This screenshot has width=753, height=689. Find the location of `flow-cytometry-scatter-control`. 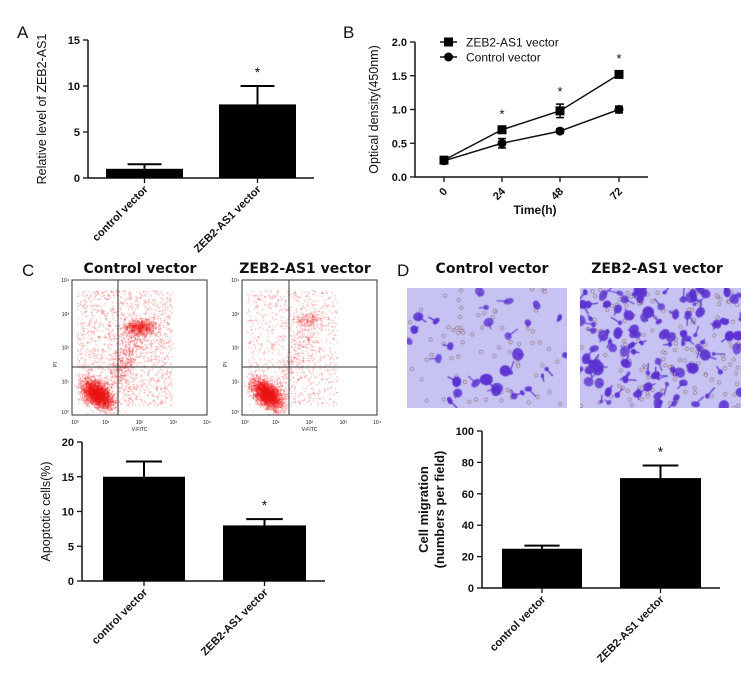

flow-cytometry-scatter-control is located at coordinates (139, 347).